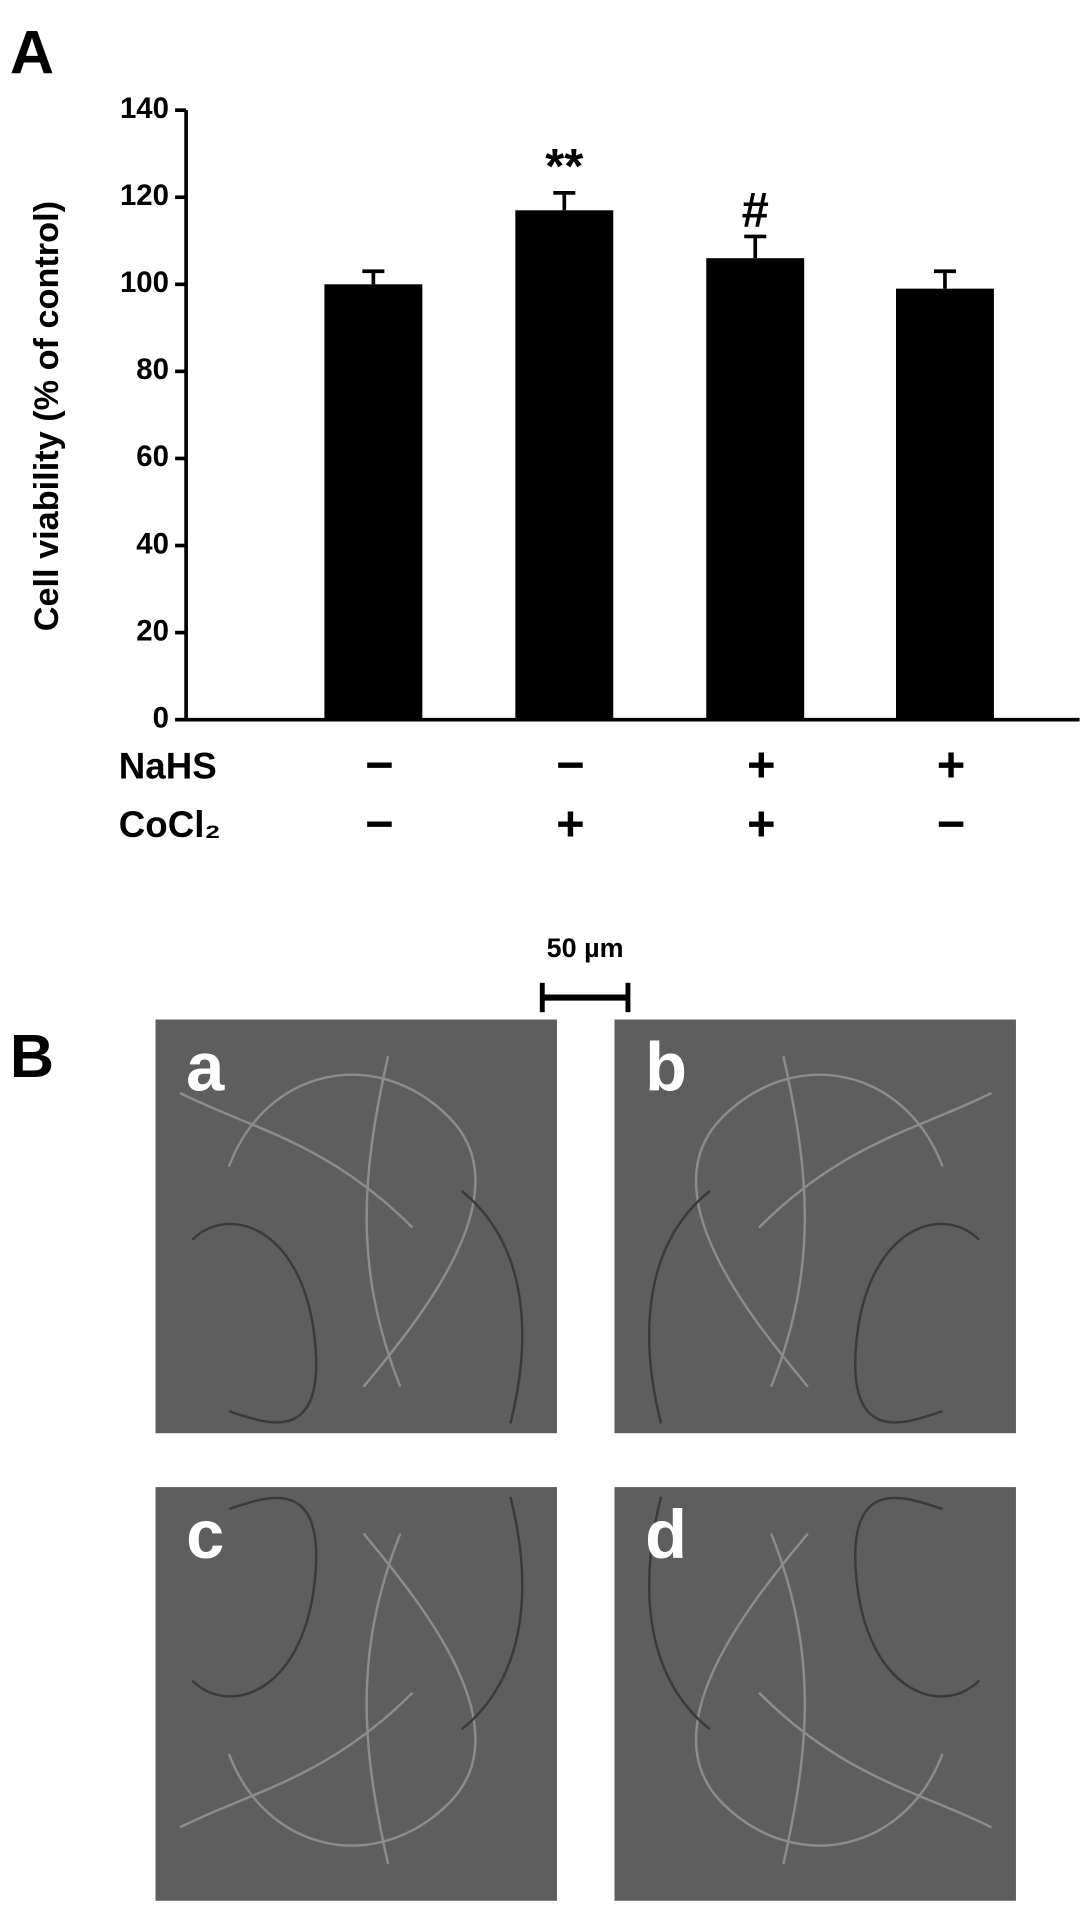 The width and height of the screenshot is (1087, 1907). What do you see at coordinates (666, 1067) in the screenshot?
I see `micrograph-label: b` at bounding box center [666, 1067].